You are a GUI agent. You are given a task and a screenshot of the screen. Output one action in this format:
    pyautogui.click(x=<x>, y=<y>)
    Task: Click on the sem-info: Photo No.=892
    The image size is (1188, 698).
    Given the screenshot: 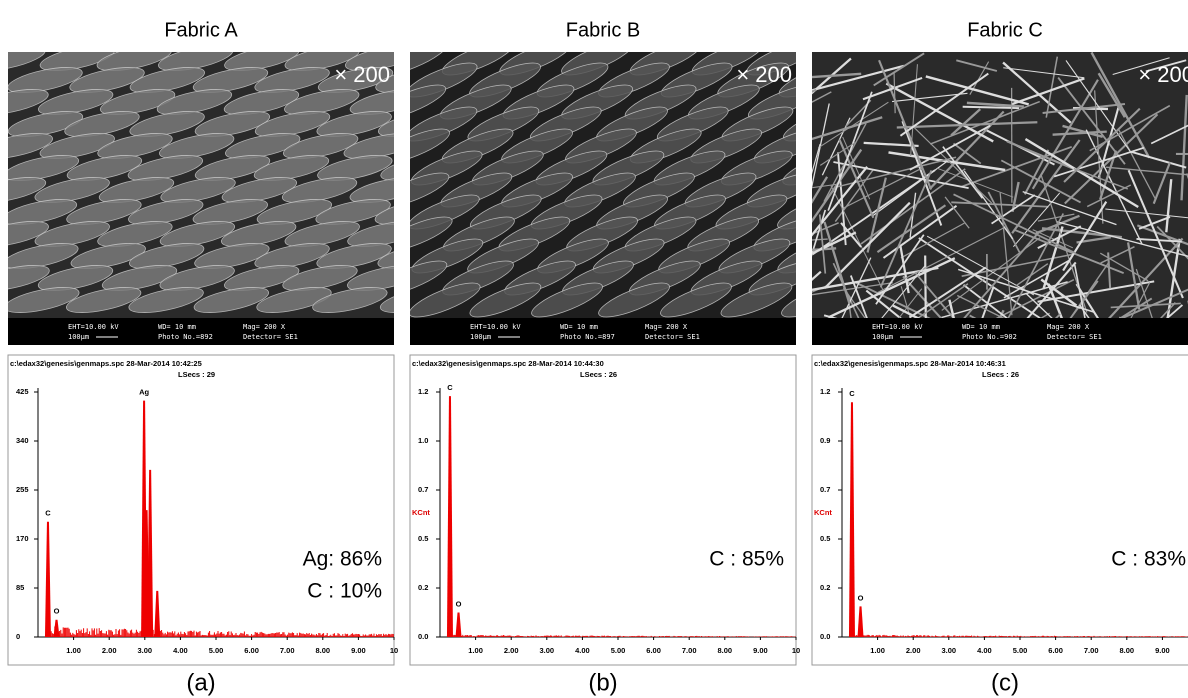 What is the action you would take?
    pyautogui.click(x=185, y=337)
    